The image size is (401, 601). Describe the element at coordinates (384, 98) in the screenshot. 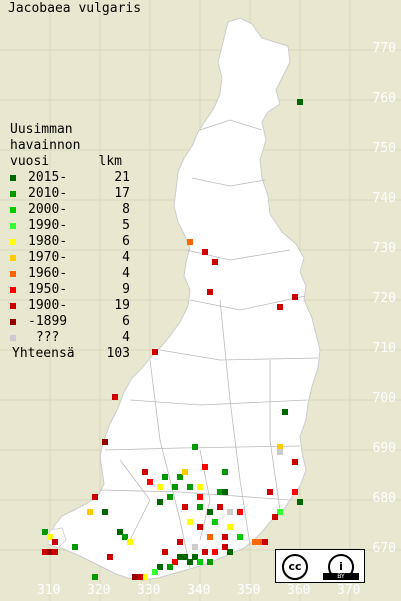

I see `northing-label: 760` at that location.